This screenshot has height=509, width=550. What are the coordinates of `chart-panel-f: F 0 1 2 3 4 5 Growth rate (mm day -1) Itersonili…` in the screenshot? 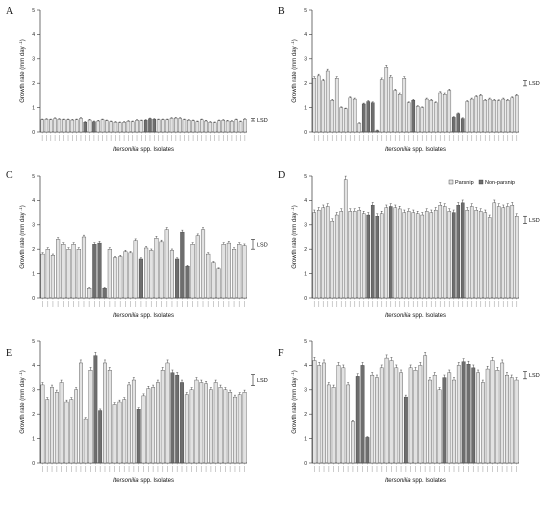 It's located at (409, 411).